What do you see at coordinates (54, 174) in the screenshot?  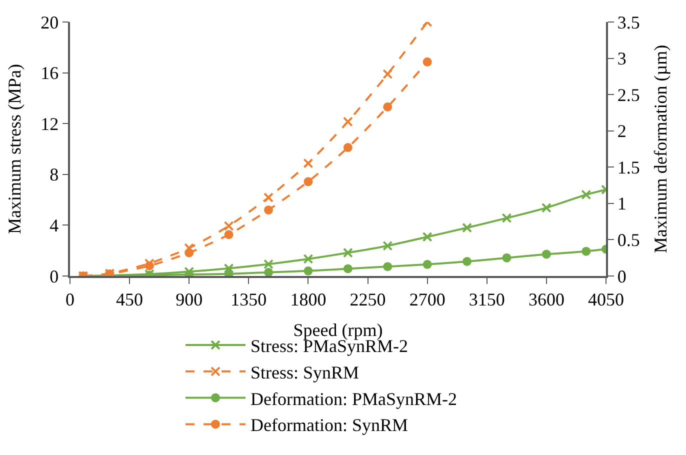 I see `y-tick-label: 8` at bounding box center [54, 174].